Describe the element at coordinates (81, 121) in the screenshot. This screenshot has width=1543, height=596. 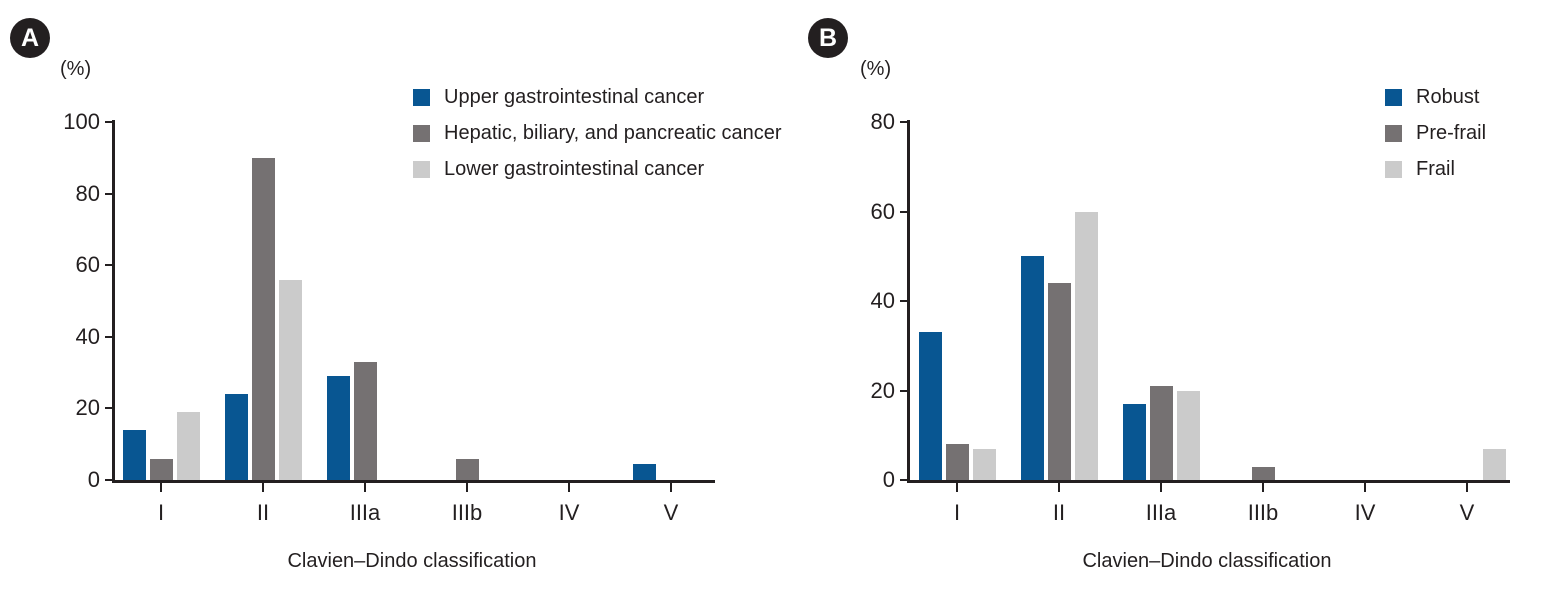
I see `y-tick-label-100: 100` at that location.